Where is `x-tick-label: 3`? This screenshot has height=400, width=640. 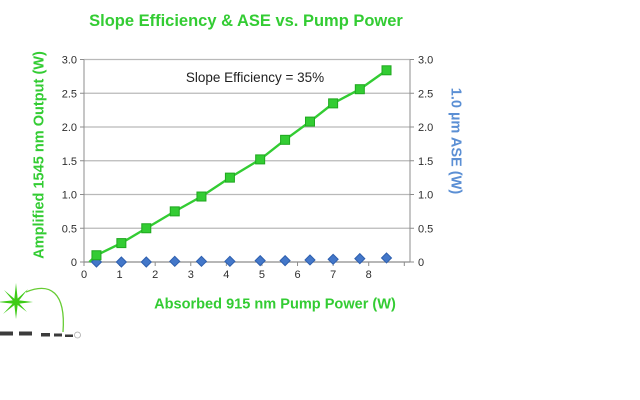 x-tick-label: 3 is located at coordinates (191, 275).